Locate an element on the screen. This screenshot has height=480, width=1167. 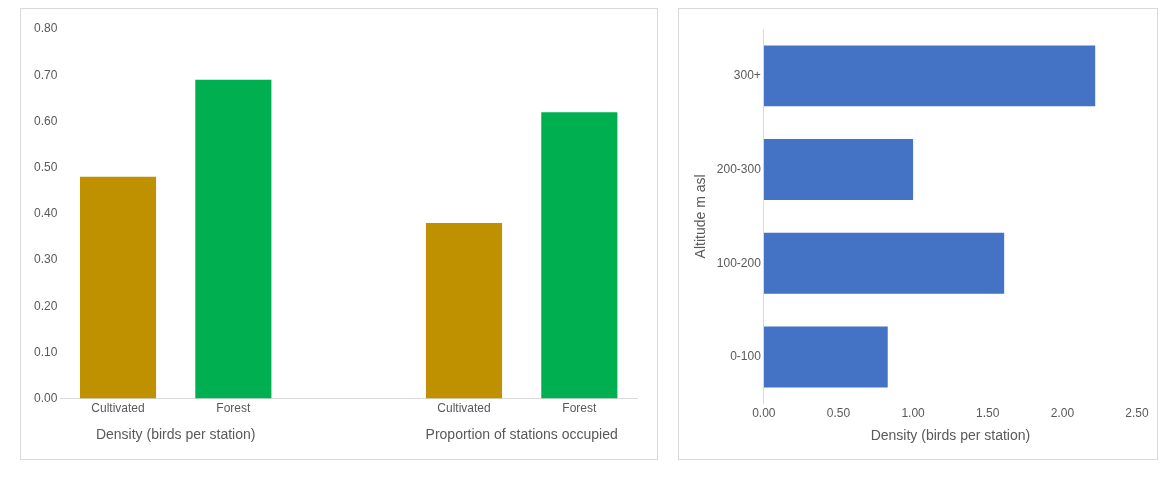
y-tick-label: 100-200 is located at coordinates (739, 262).